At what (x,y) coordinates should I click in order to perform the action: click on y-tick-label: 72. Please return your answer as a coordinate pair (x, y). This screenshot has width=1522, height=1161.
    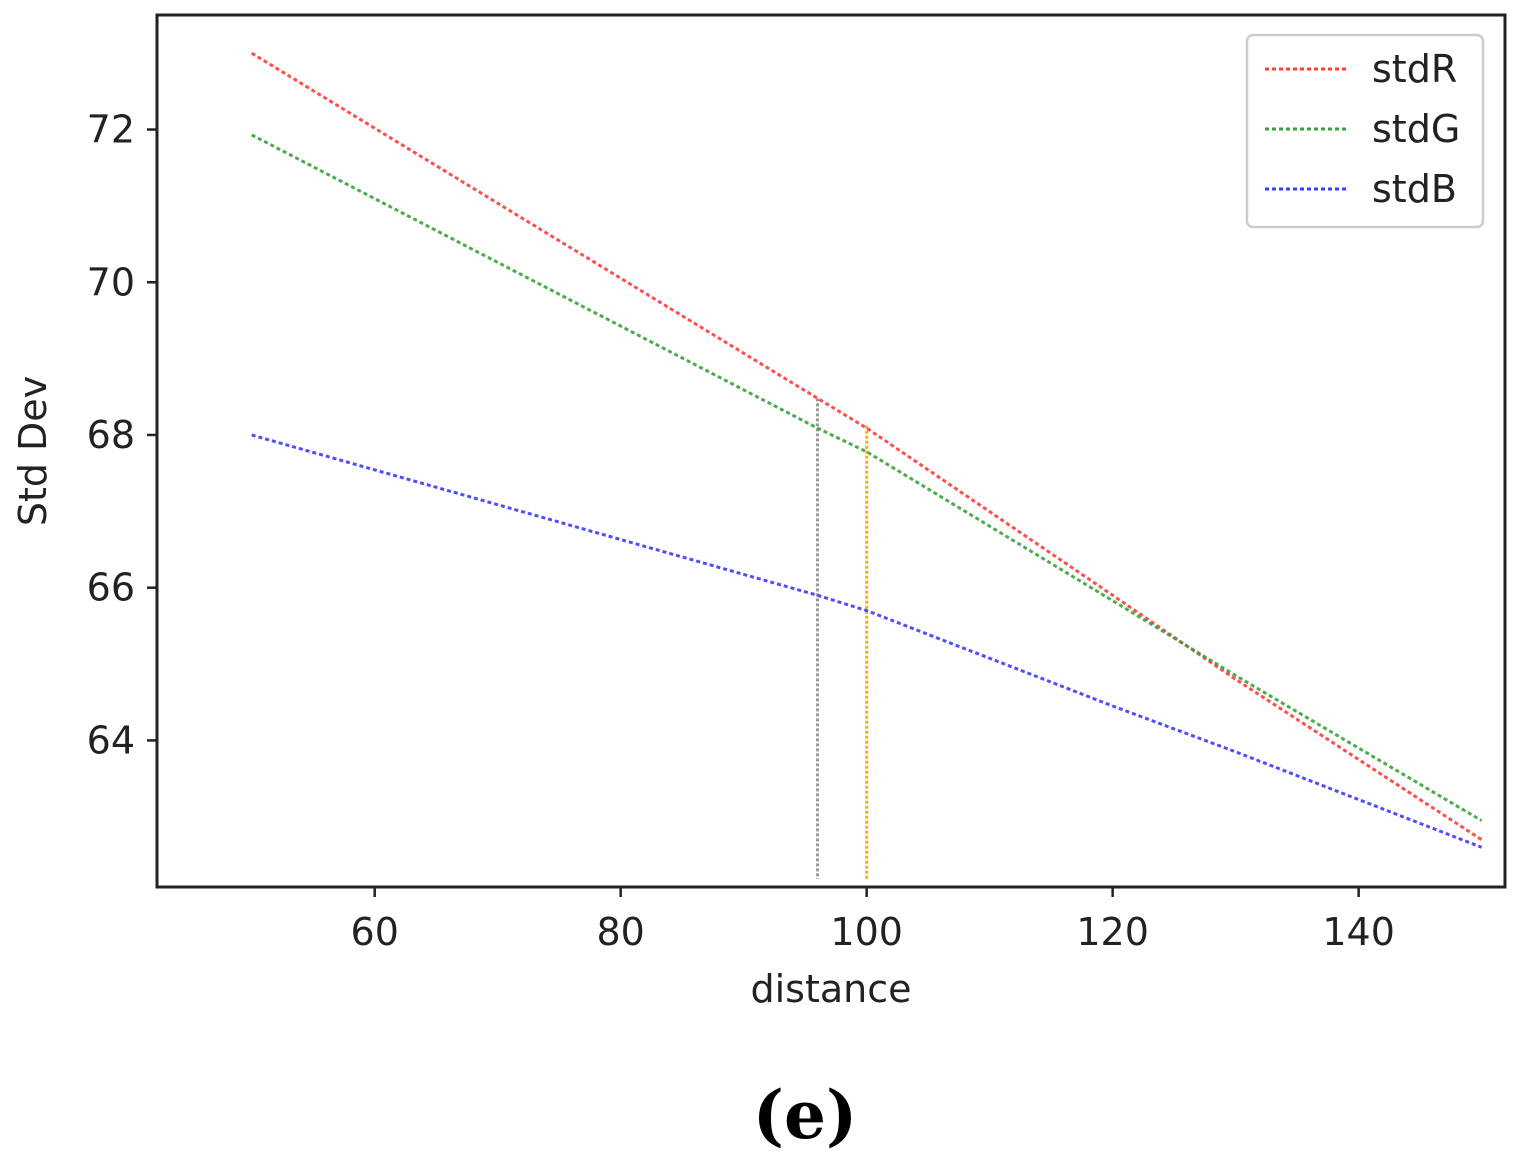
    Looking at the image, I should click on (111, 130).